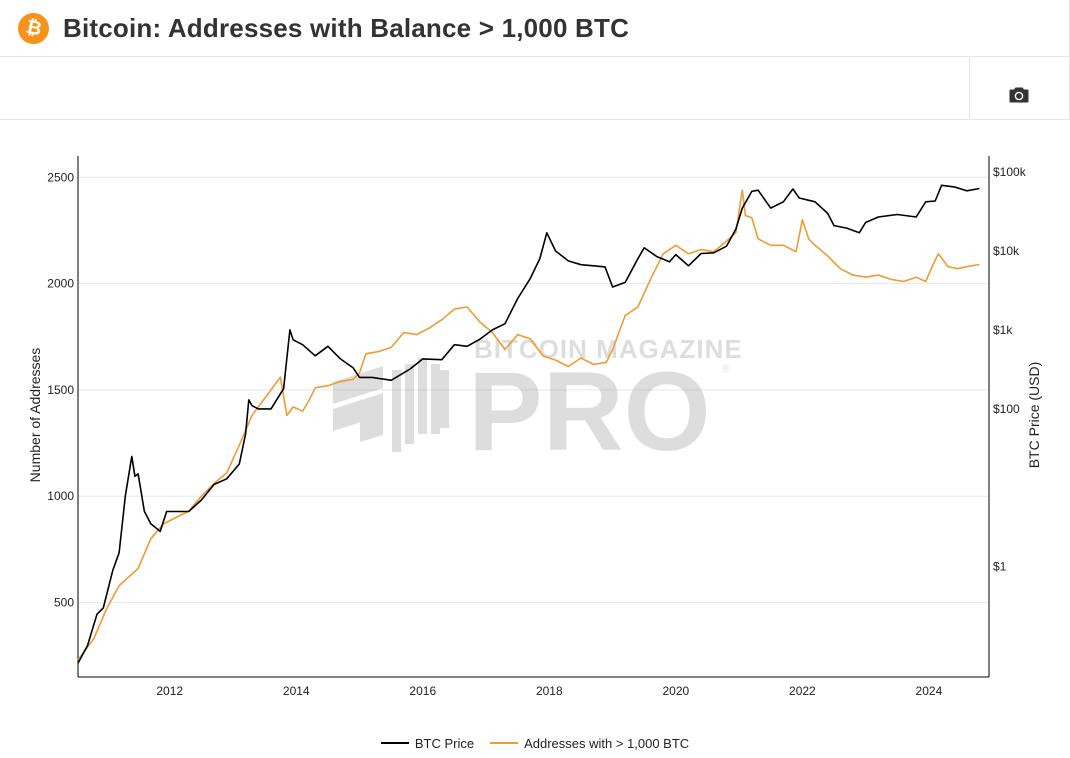 This screenshot has height=758, width=1070. What do you see at coordinates (1034, 415) in the screenshot?
I see `y2-axis-title: BTC Price (USD)` at bounding box center [1034, 415].